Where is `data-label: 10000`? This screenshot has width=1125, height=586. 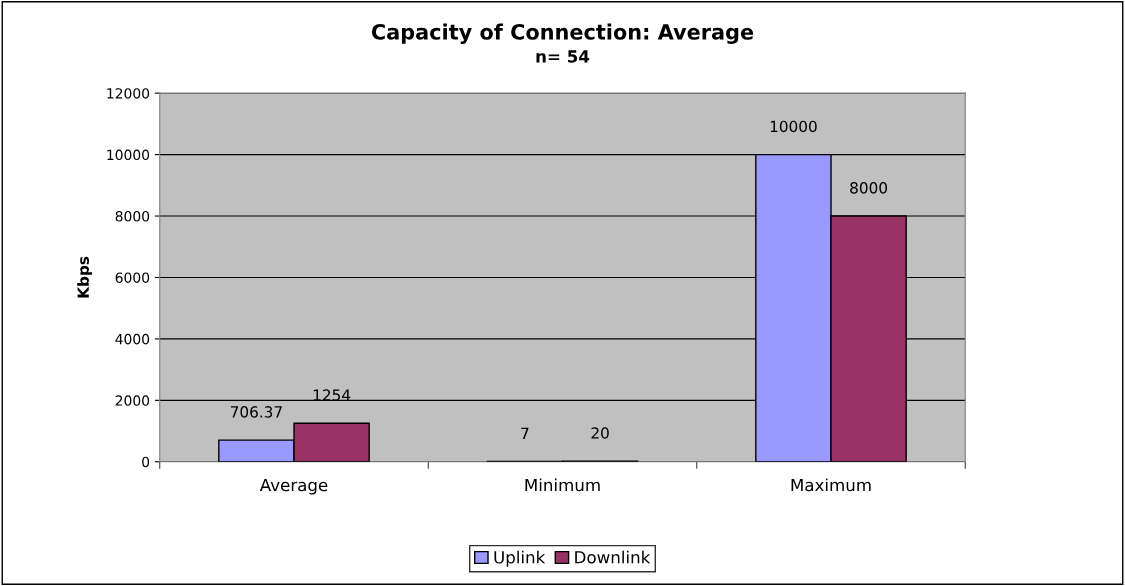
data-label: 10000 is located at coordinates (793, 126).